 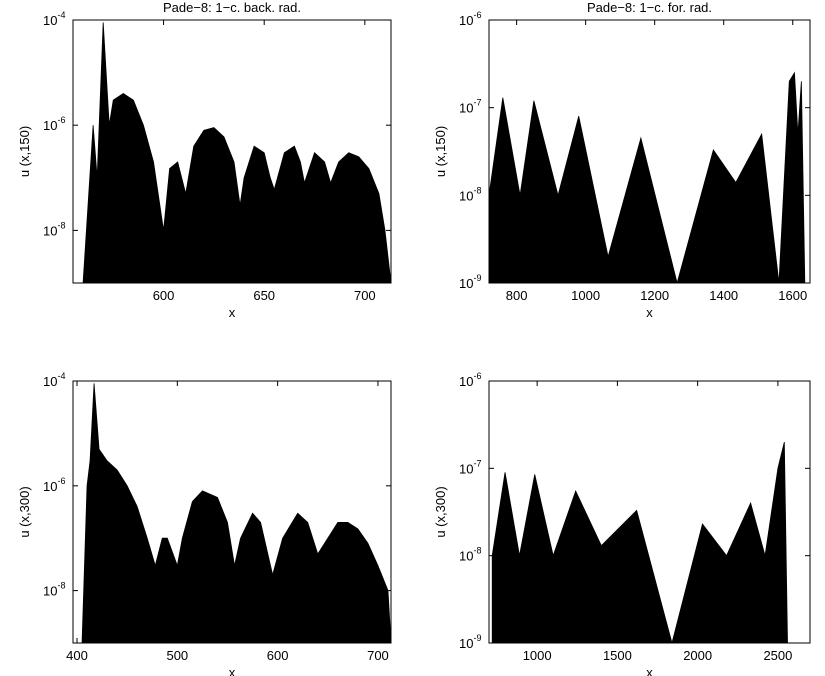 What do you see at coordinates (649, 7) in the screenshot?
I see `subplot-title: Pade−8: 1−c. for. rad.` at bounding box center [649, 7].